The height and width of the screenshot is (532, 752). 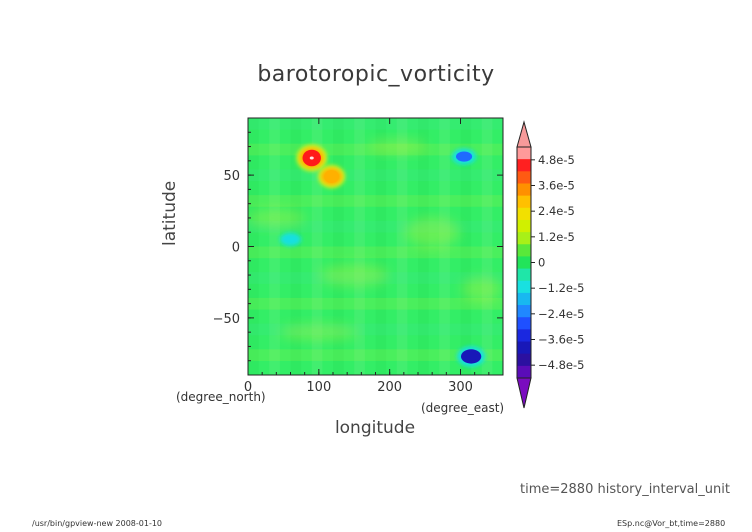 I want to click on colorbar-tick-label: −1.2e-5, so click(x=561, y=288).